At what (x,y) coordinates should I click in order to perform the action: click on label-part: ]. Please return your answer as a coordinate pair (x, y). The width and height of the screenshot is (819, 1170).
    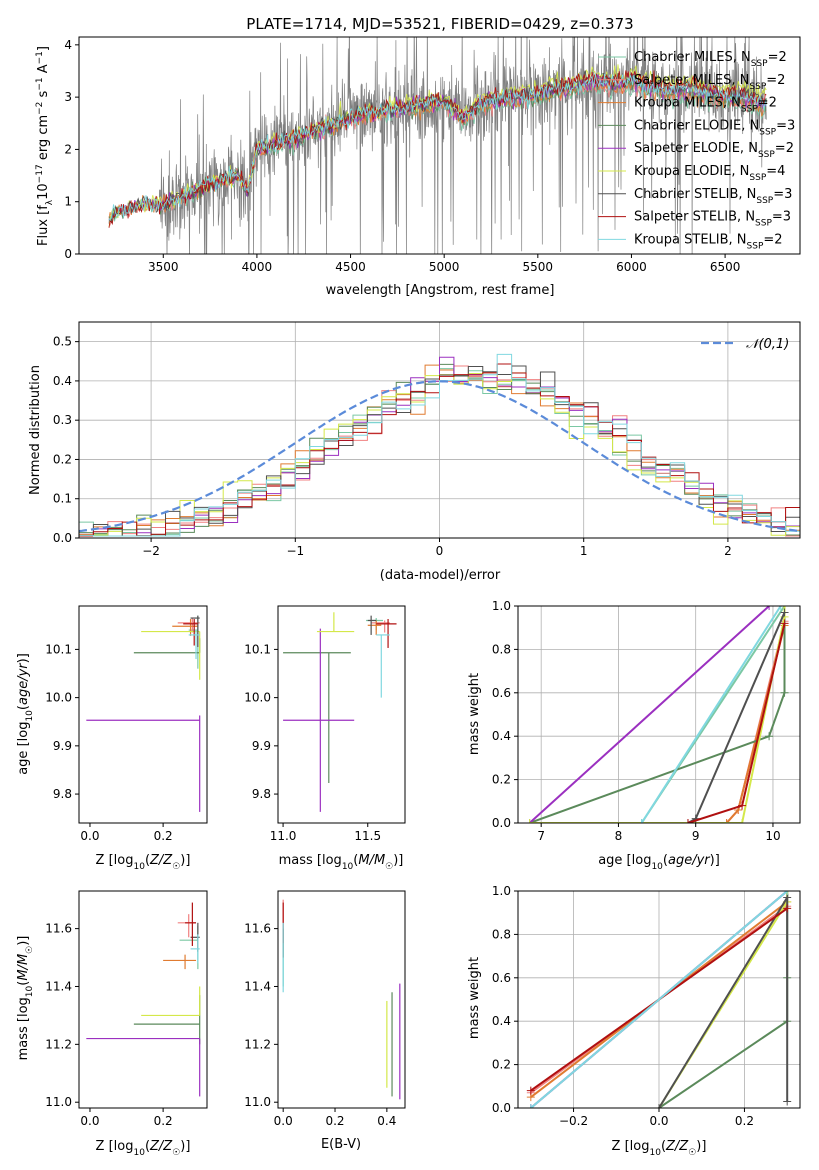
    Looking at the image, I should click on (43, 48).